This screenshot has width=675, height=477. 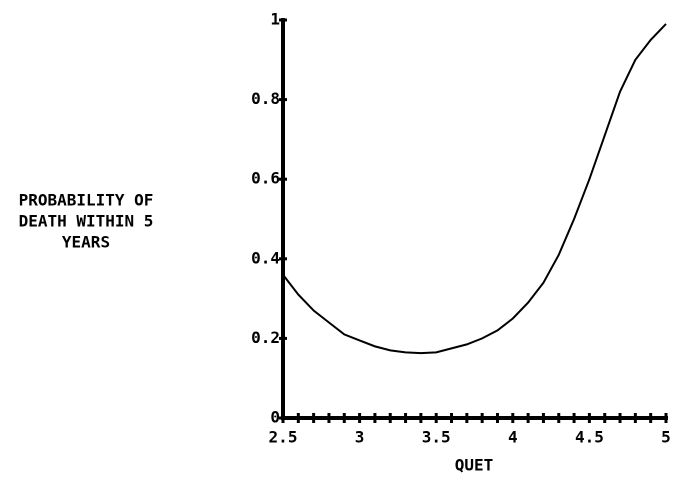 I want to click on x-tick-label: 3, so click(x=360, y=437).